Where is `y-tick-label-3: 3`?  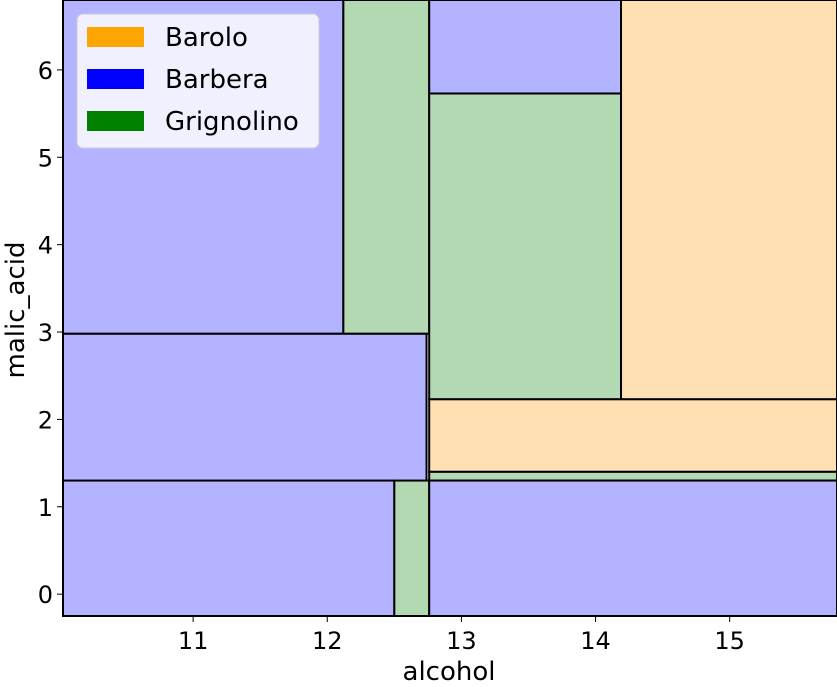 y-tick-label-3: 3 is located at coordinates (45, 333).